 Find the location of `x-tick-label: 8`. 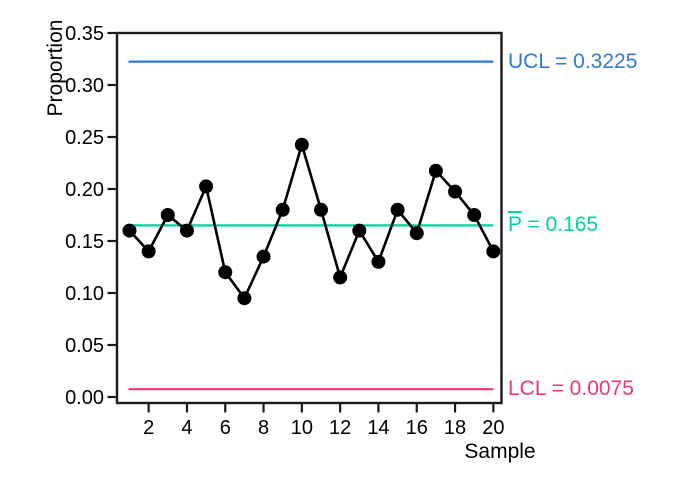

x-tick-label: 8 is located at coordinates (263, 428).